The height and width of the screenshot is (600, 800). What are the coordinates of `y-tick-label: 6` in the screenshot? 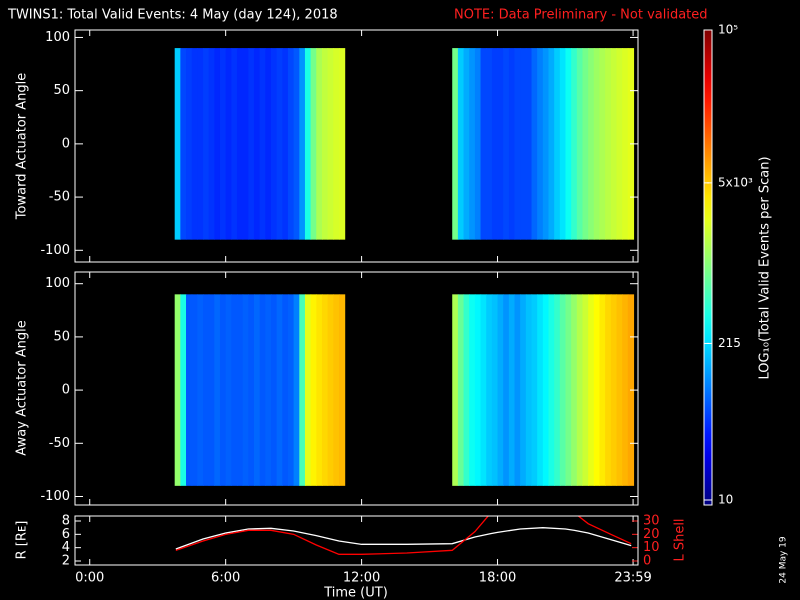 It's located at (66, 534).